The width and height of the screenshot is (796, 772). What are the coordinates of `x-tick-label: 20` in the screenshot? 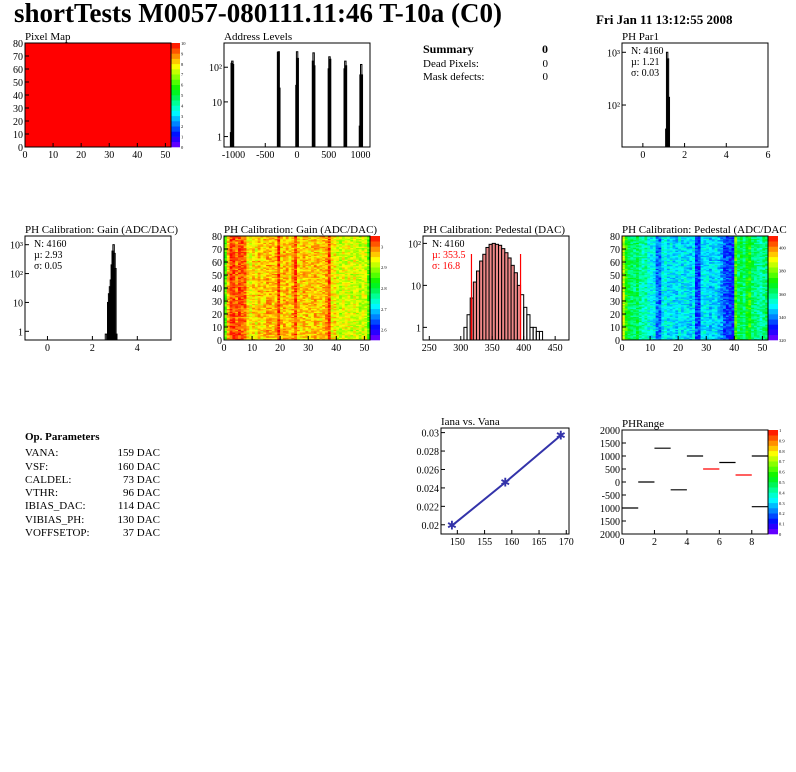 It's located at (280, 348).